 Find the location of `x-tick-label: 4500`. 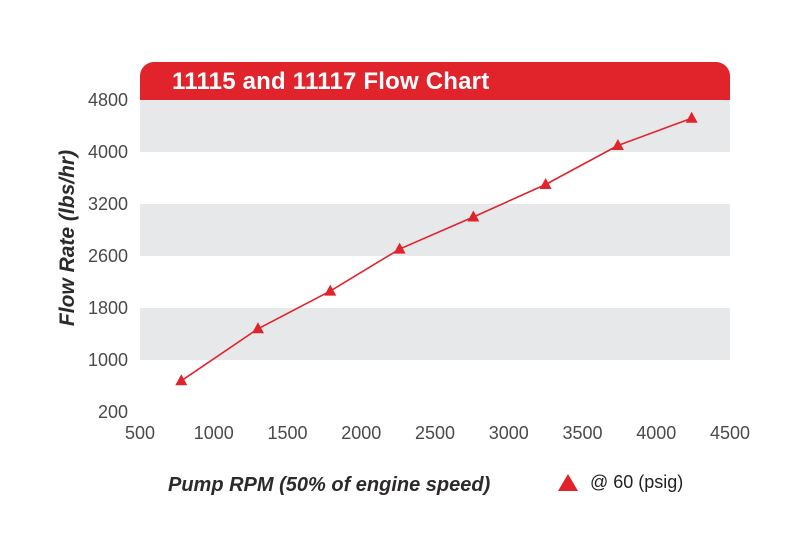

x-tick-label: 4500 is located at coordinates (730, 433).